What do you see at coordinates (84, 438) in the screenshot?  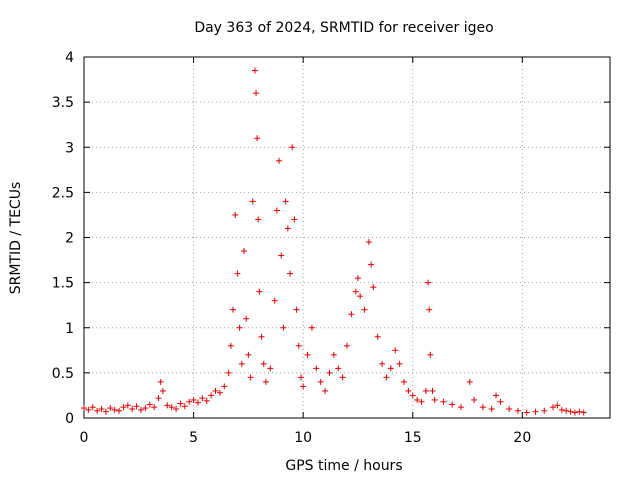 I see `x-tick-label: 0` at bounding box center [84, 438].